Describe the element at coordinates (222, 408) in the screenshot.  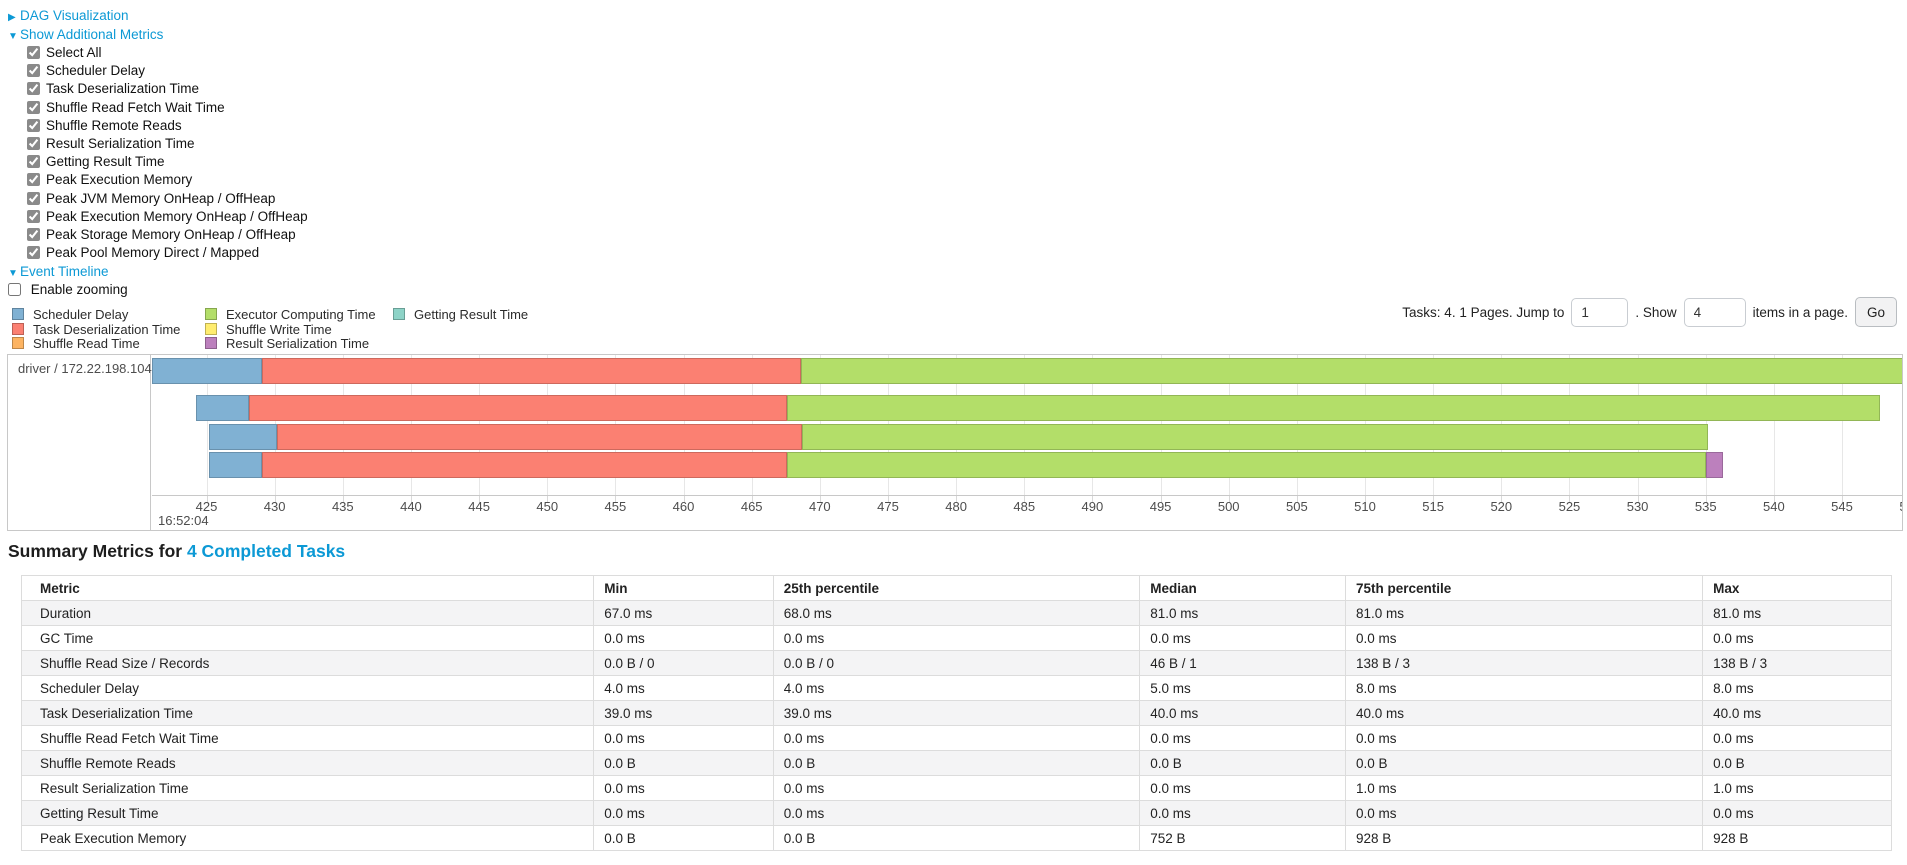
I see `task-2-segment-scheduler-delay` at that location.